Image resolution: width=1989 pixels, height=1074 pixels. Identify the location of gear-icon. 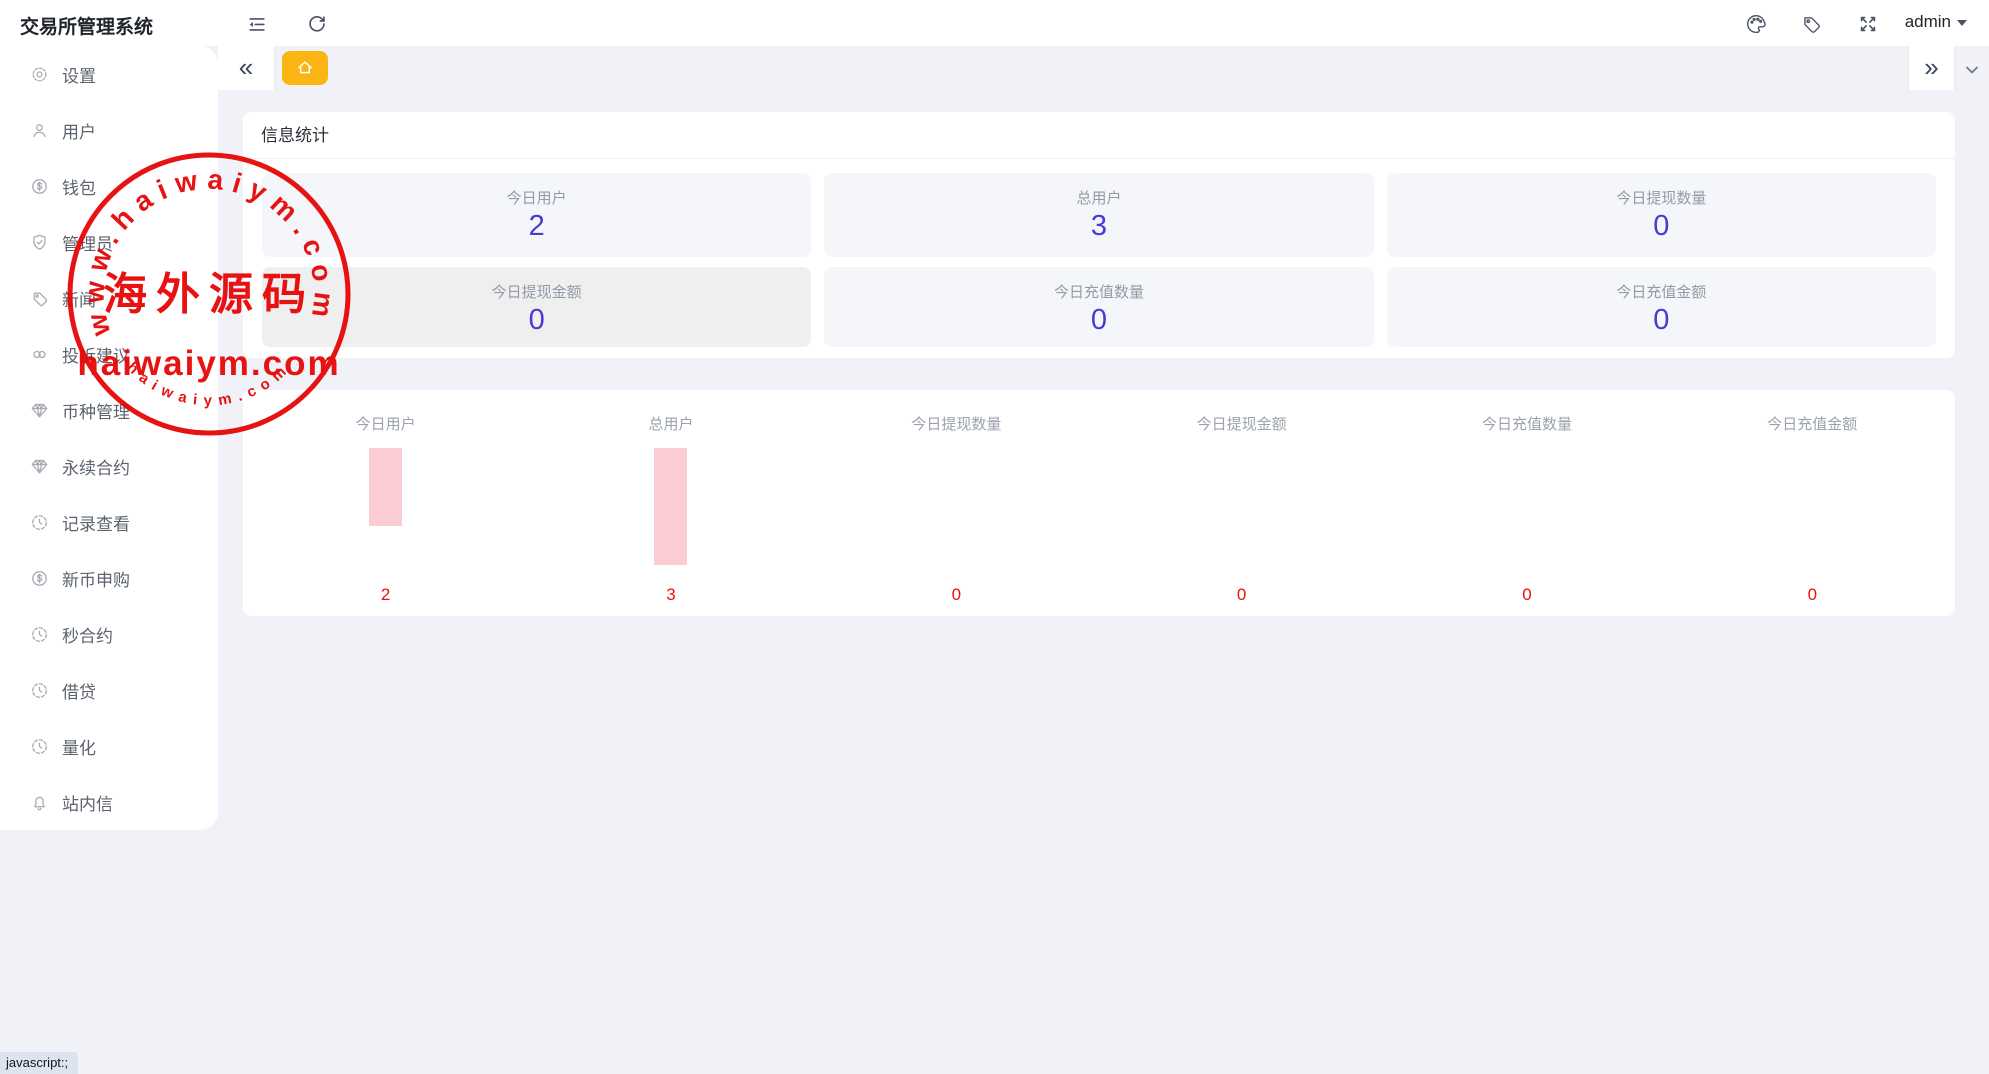
(39, 74).